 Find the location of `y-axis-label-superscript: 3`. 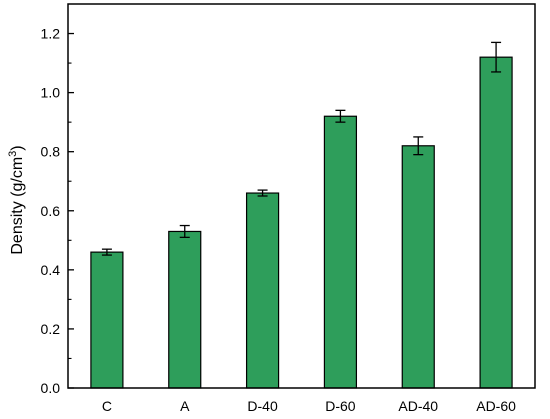

y-axis-label-superscript: 3 is located at coordinates (13, 154).